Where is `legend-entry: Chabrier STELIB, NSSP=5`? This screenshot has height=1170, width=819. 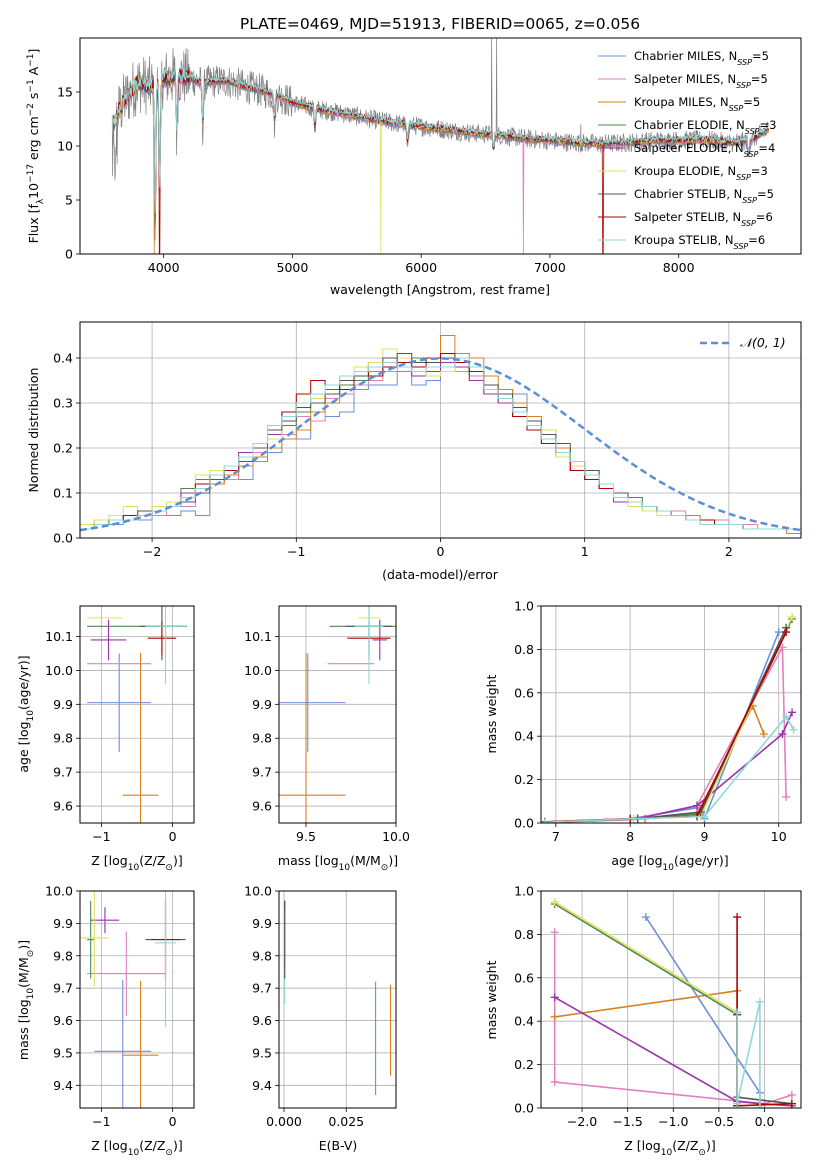 legend-entry: Chabrier STELIB, NSSP=5 is located at coordinates (704, 196).